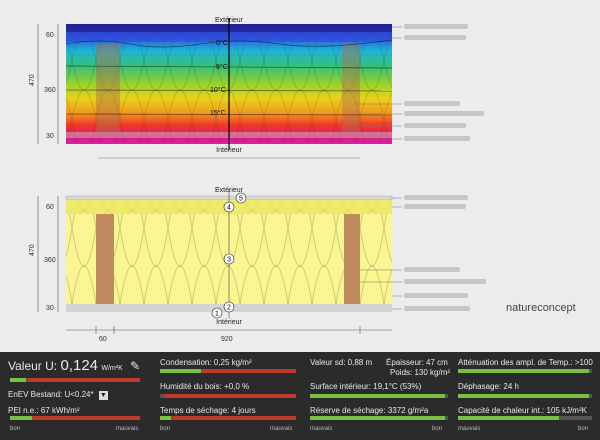  I want to click on humidite-label: Humidité du bois: +0,0 %, so click(205, 386).